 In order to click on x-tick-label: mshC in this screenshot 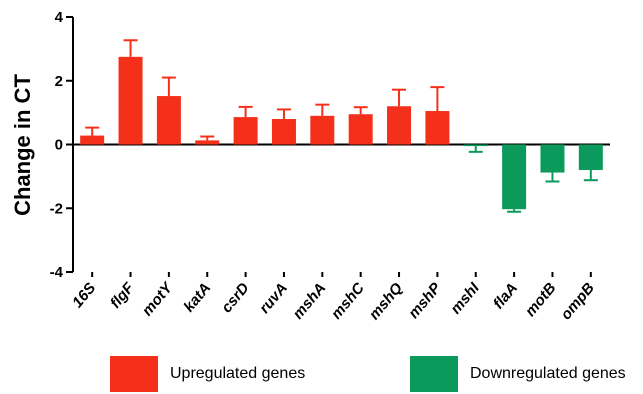, I will do `click(348, 301)`.